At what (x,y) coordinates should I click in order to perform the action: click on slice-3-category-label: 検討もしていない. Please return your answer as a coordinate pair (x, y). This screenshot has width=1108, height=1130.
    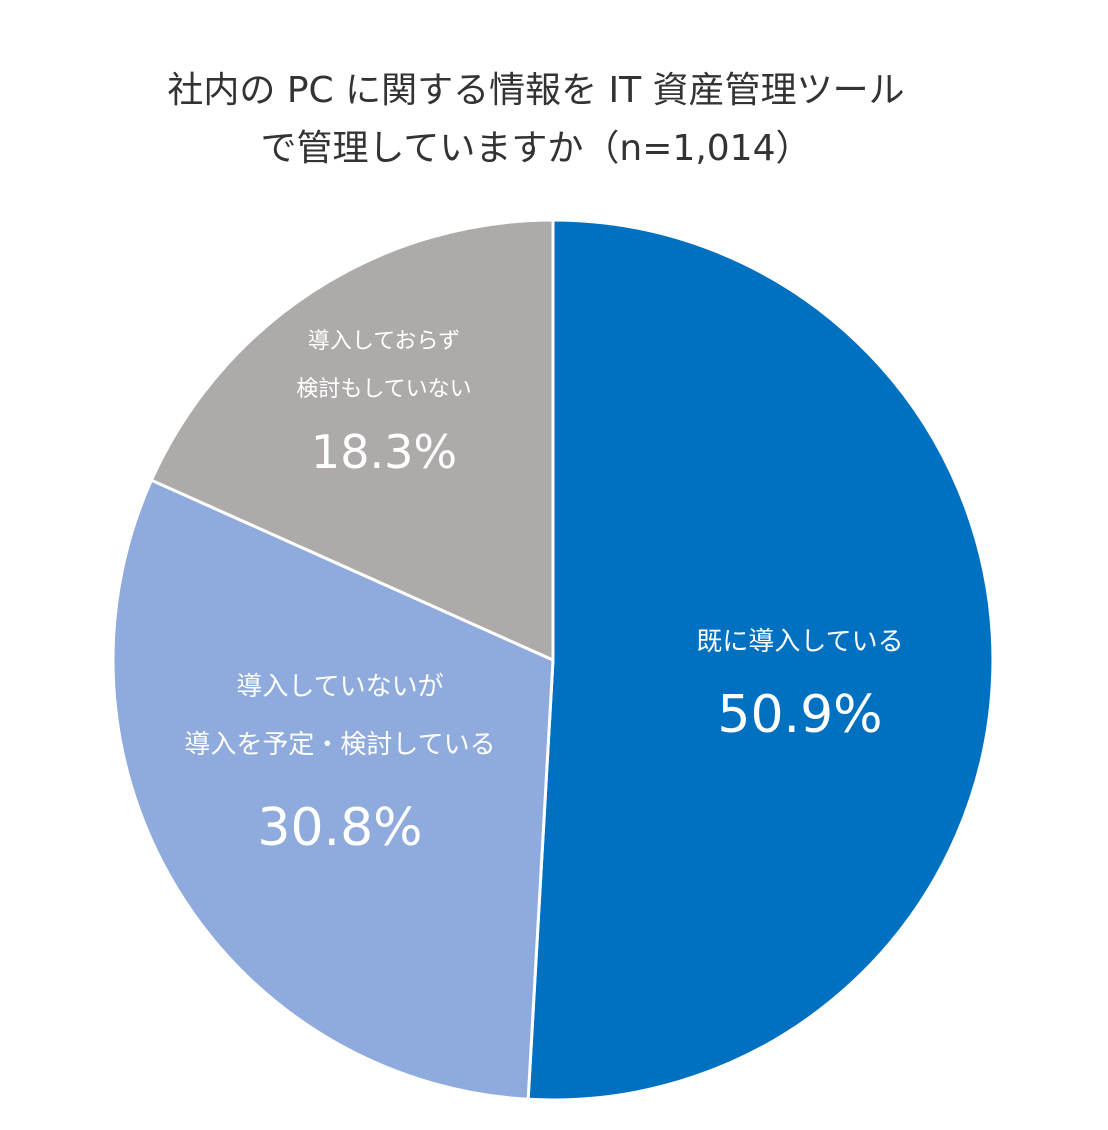
    Looking at the image, I should click on (383, 389).